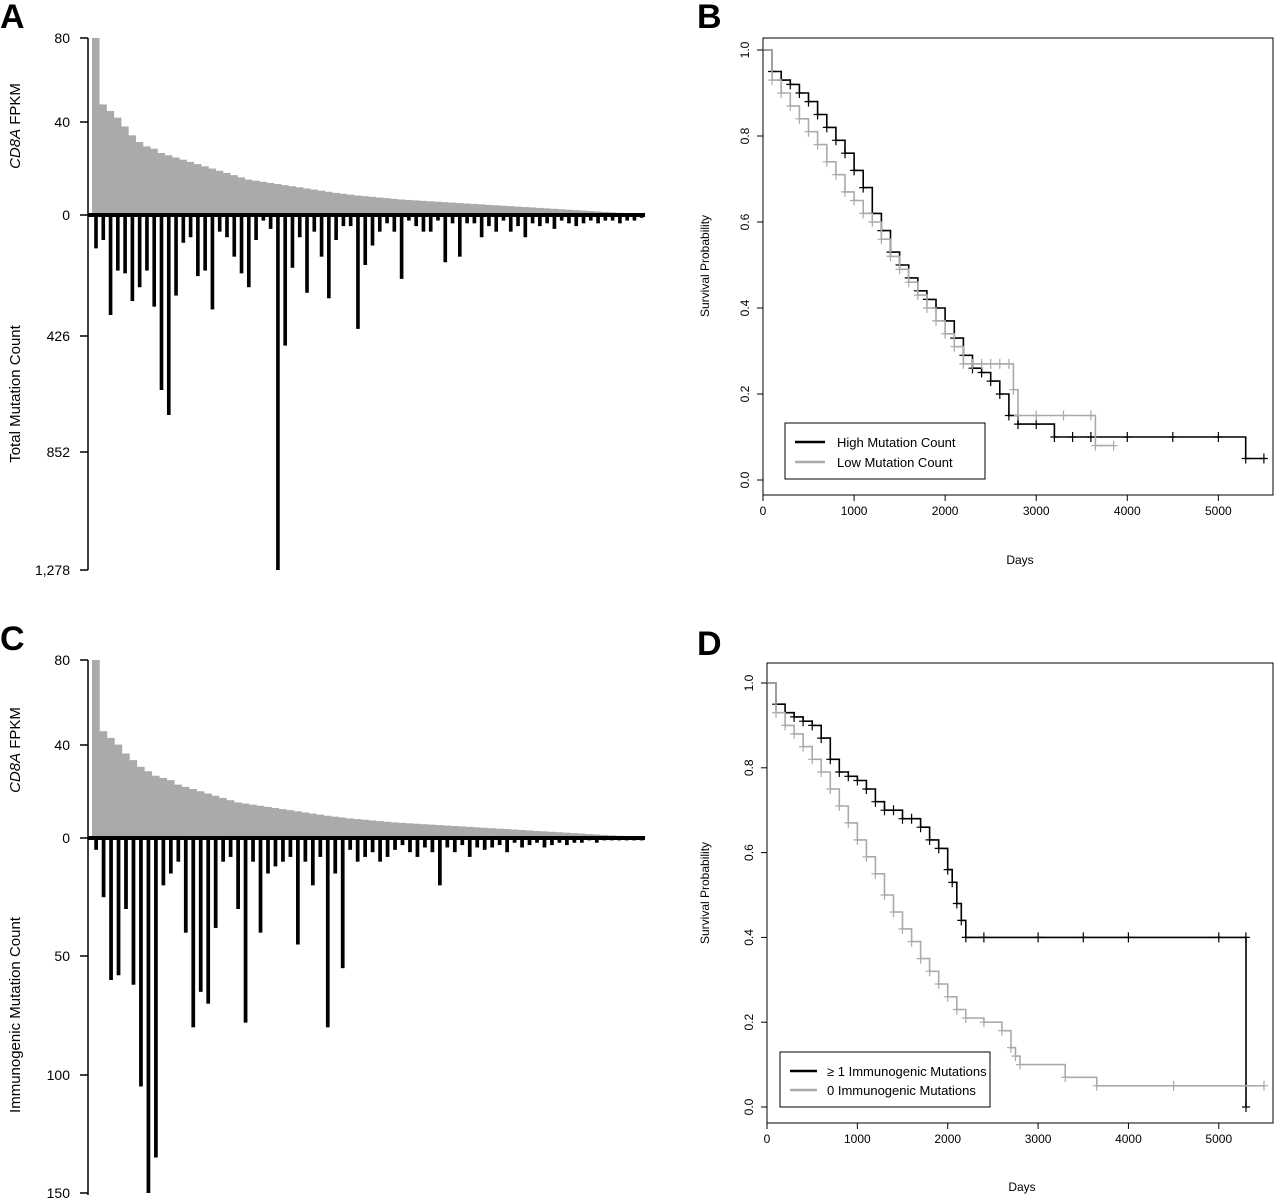 This screenshot has height=1199, width=1280. Describe the element at coordinates (59, 1075) in the screenshot. I see `panel-c-ytick-lower: 100` at that location.